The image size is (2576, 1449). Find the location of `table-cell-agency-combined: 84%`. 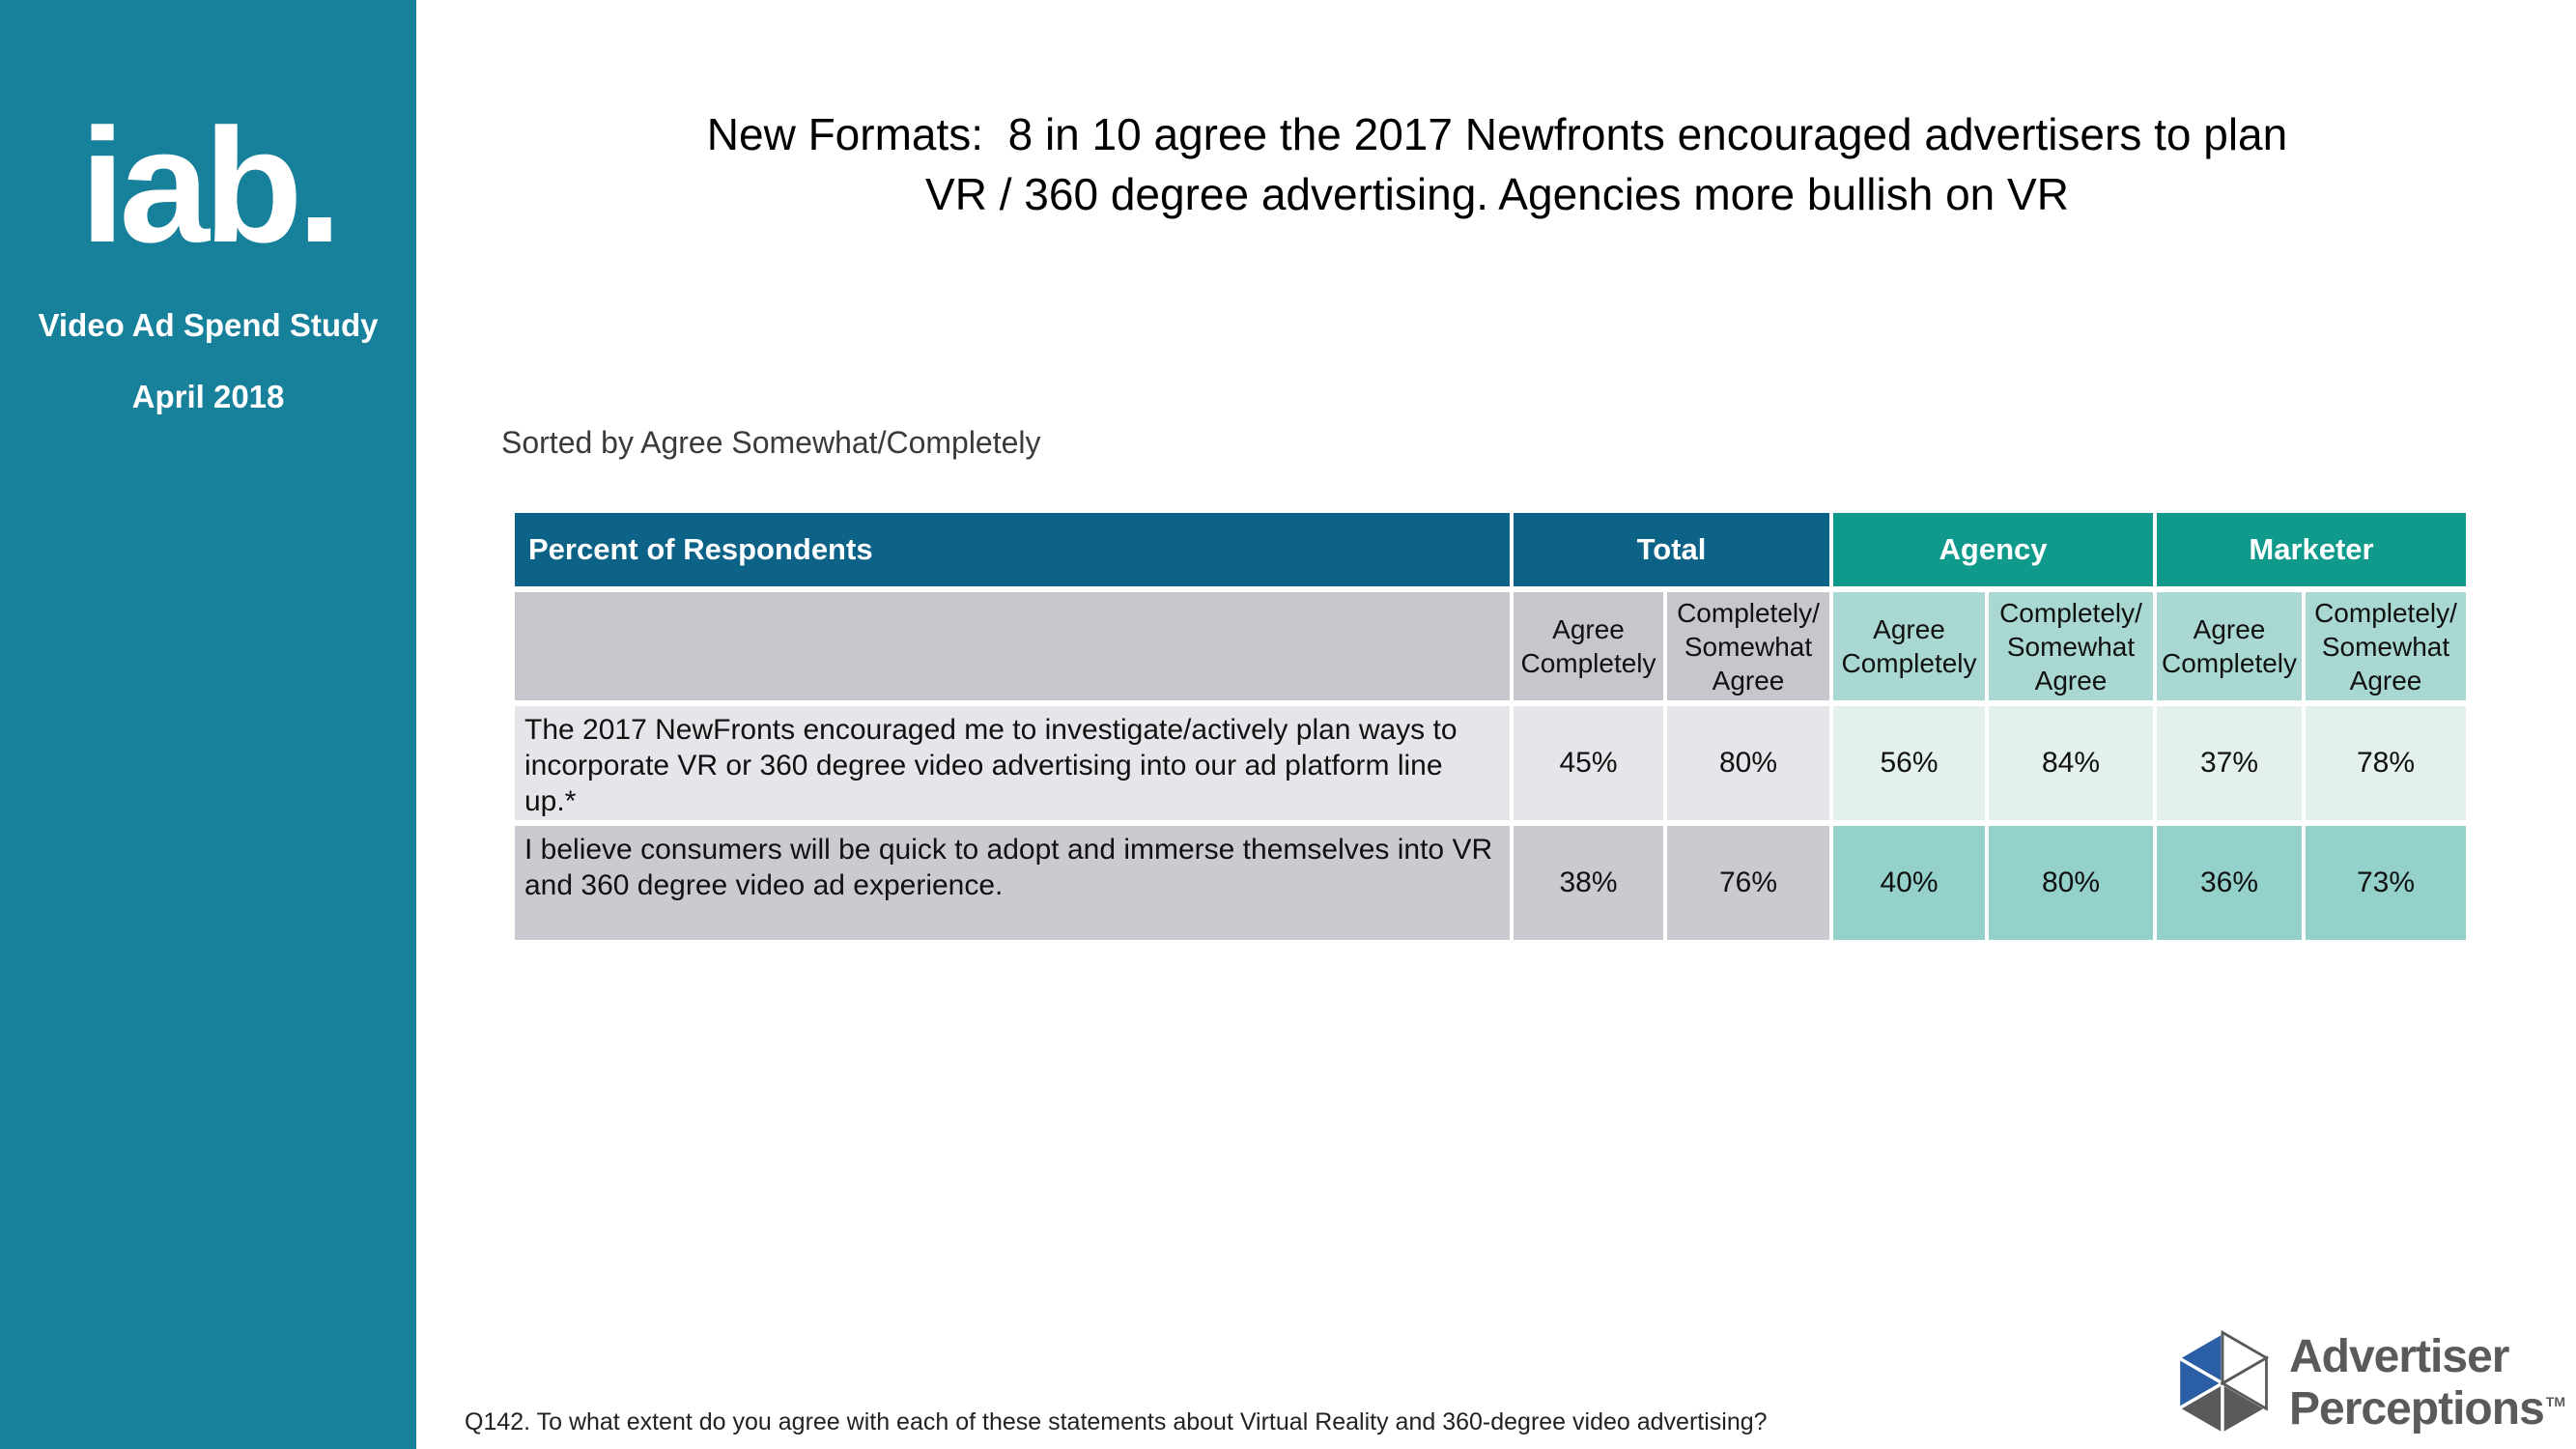

table-cell-agency-combined: 84% is located at coordinates (2071, 763).